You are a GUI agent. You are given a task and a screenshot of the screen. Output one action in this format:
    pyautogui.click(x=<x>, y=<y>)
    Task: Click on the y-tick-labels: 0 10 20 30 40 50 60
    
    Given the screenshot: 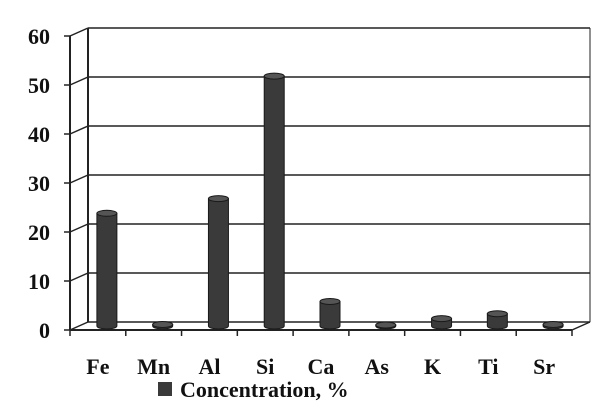 What is the action you would take?
    pyautogui.click(x=39, y=183)
    